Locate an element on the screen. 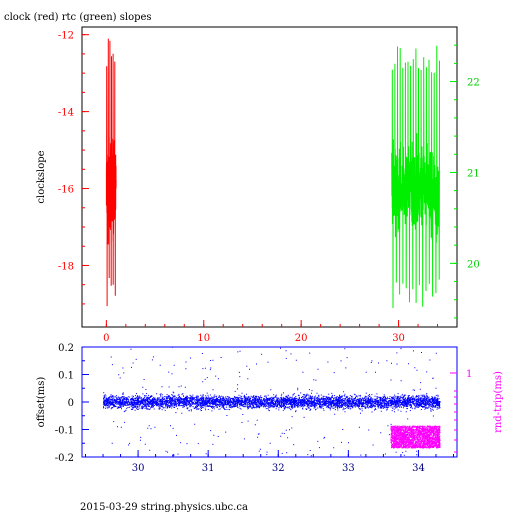 The width and height of the screenshot is (512, 512). offset-ylabel: offset(ms) is located at coordinates (41, 402).